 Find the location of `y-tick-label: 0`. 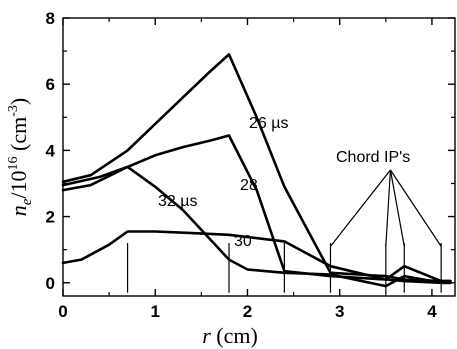

y-tick-label: 0 is located at coordinates (50, 283).